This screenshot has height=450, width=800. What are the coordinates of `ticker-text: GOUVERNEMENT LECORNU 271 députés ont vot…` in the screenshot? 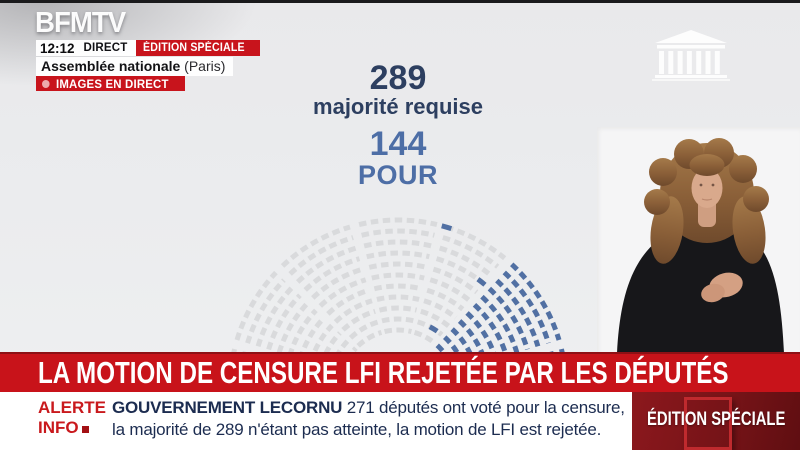 It's located at (369, 419).